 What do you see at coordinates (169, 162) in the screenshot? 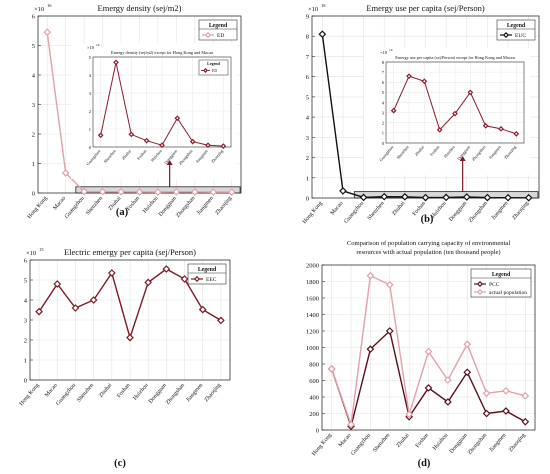
I see `inset-arrowhead` at bounding box center [169, 162].